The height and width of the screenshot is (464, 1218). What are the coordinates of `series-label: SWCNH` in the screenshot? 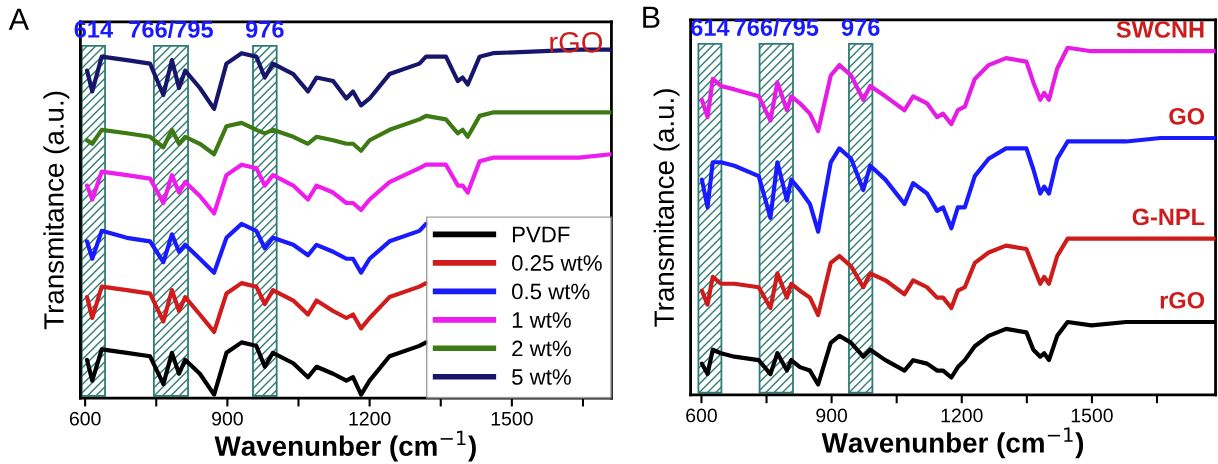 It's located at (1160, 29).